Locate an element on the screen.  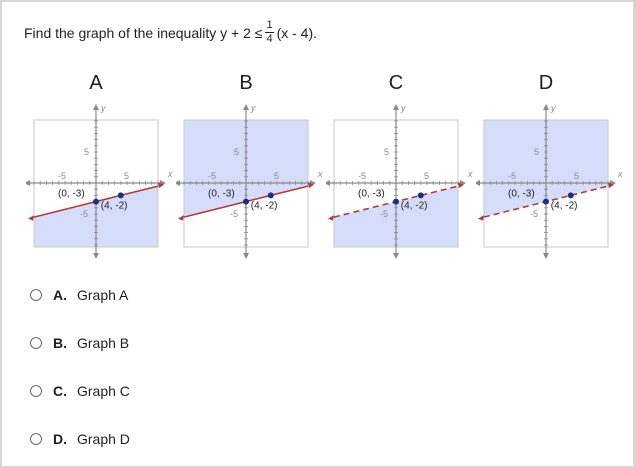
graph-d-label: D is located at coordinates (546, 83).